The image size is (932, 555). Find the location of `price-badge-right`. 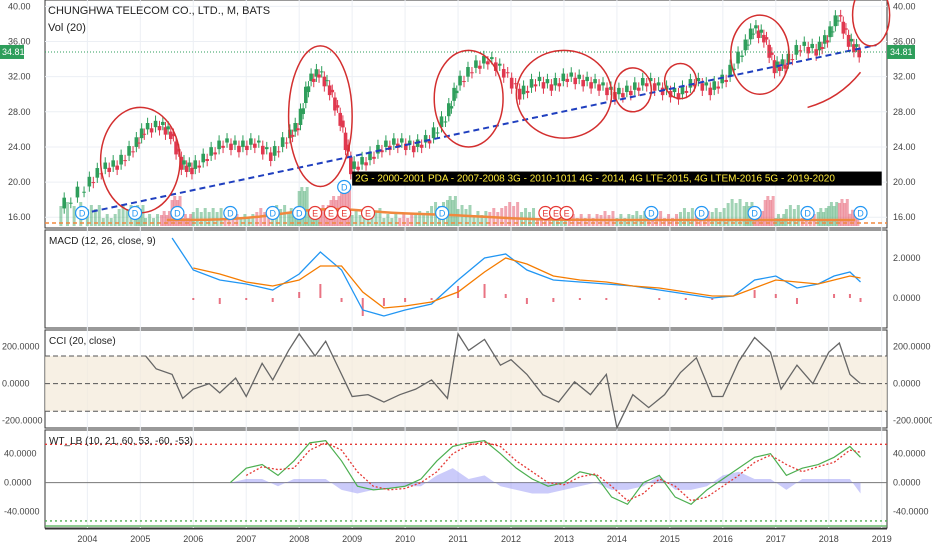

price-badge-right is located at coordinates (901, 51).